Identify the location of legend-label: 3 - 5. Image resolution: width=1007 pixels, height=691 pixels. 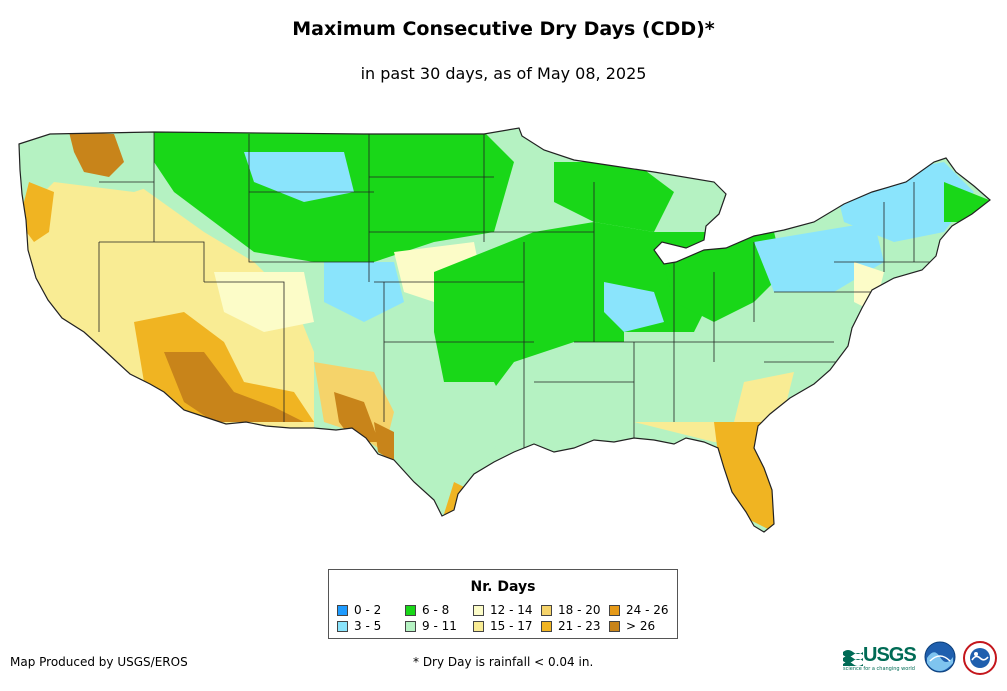
(368, 626).